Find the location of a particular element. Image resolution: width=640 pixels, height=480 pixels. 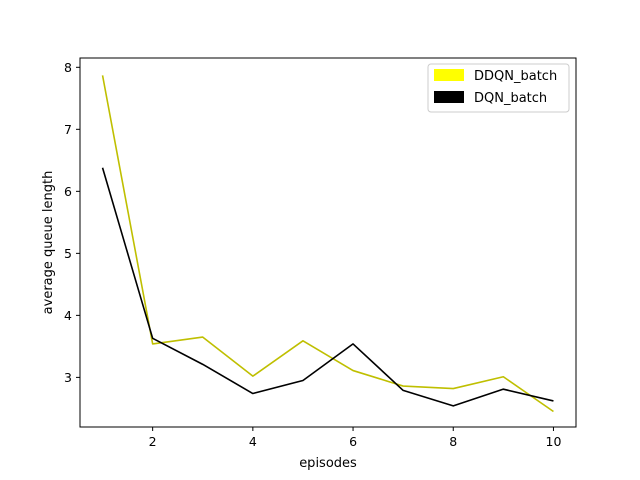

y-axis-label: average queue length is located at coordinates (48, 243).